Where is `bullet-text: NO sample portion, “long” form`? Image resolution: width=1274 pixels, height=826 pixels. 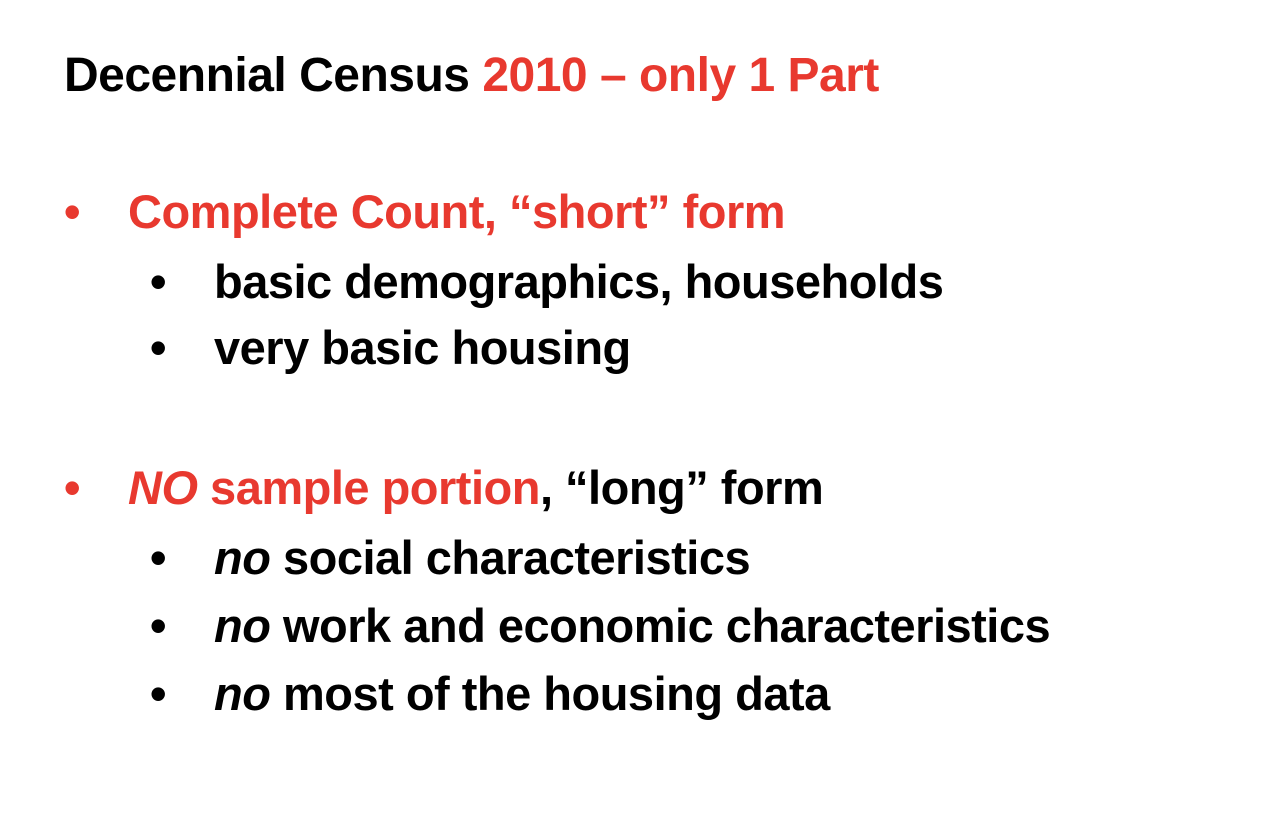
bullet-text: NO sample portion, “long” form is located at coordinates (476, 488).